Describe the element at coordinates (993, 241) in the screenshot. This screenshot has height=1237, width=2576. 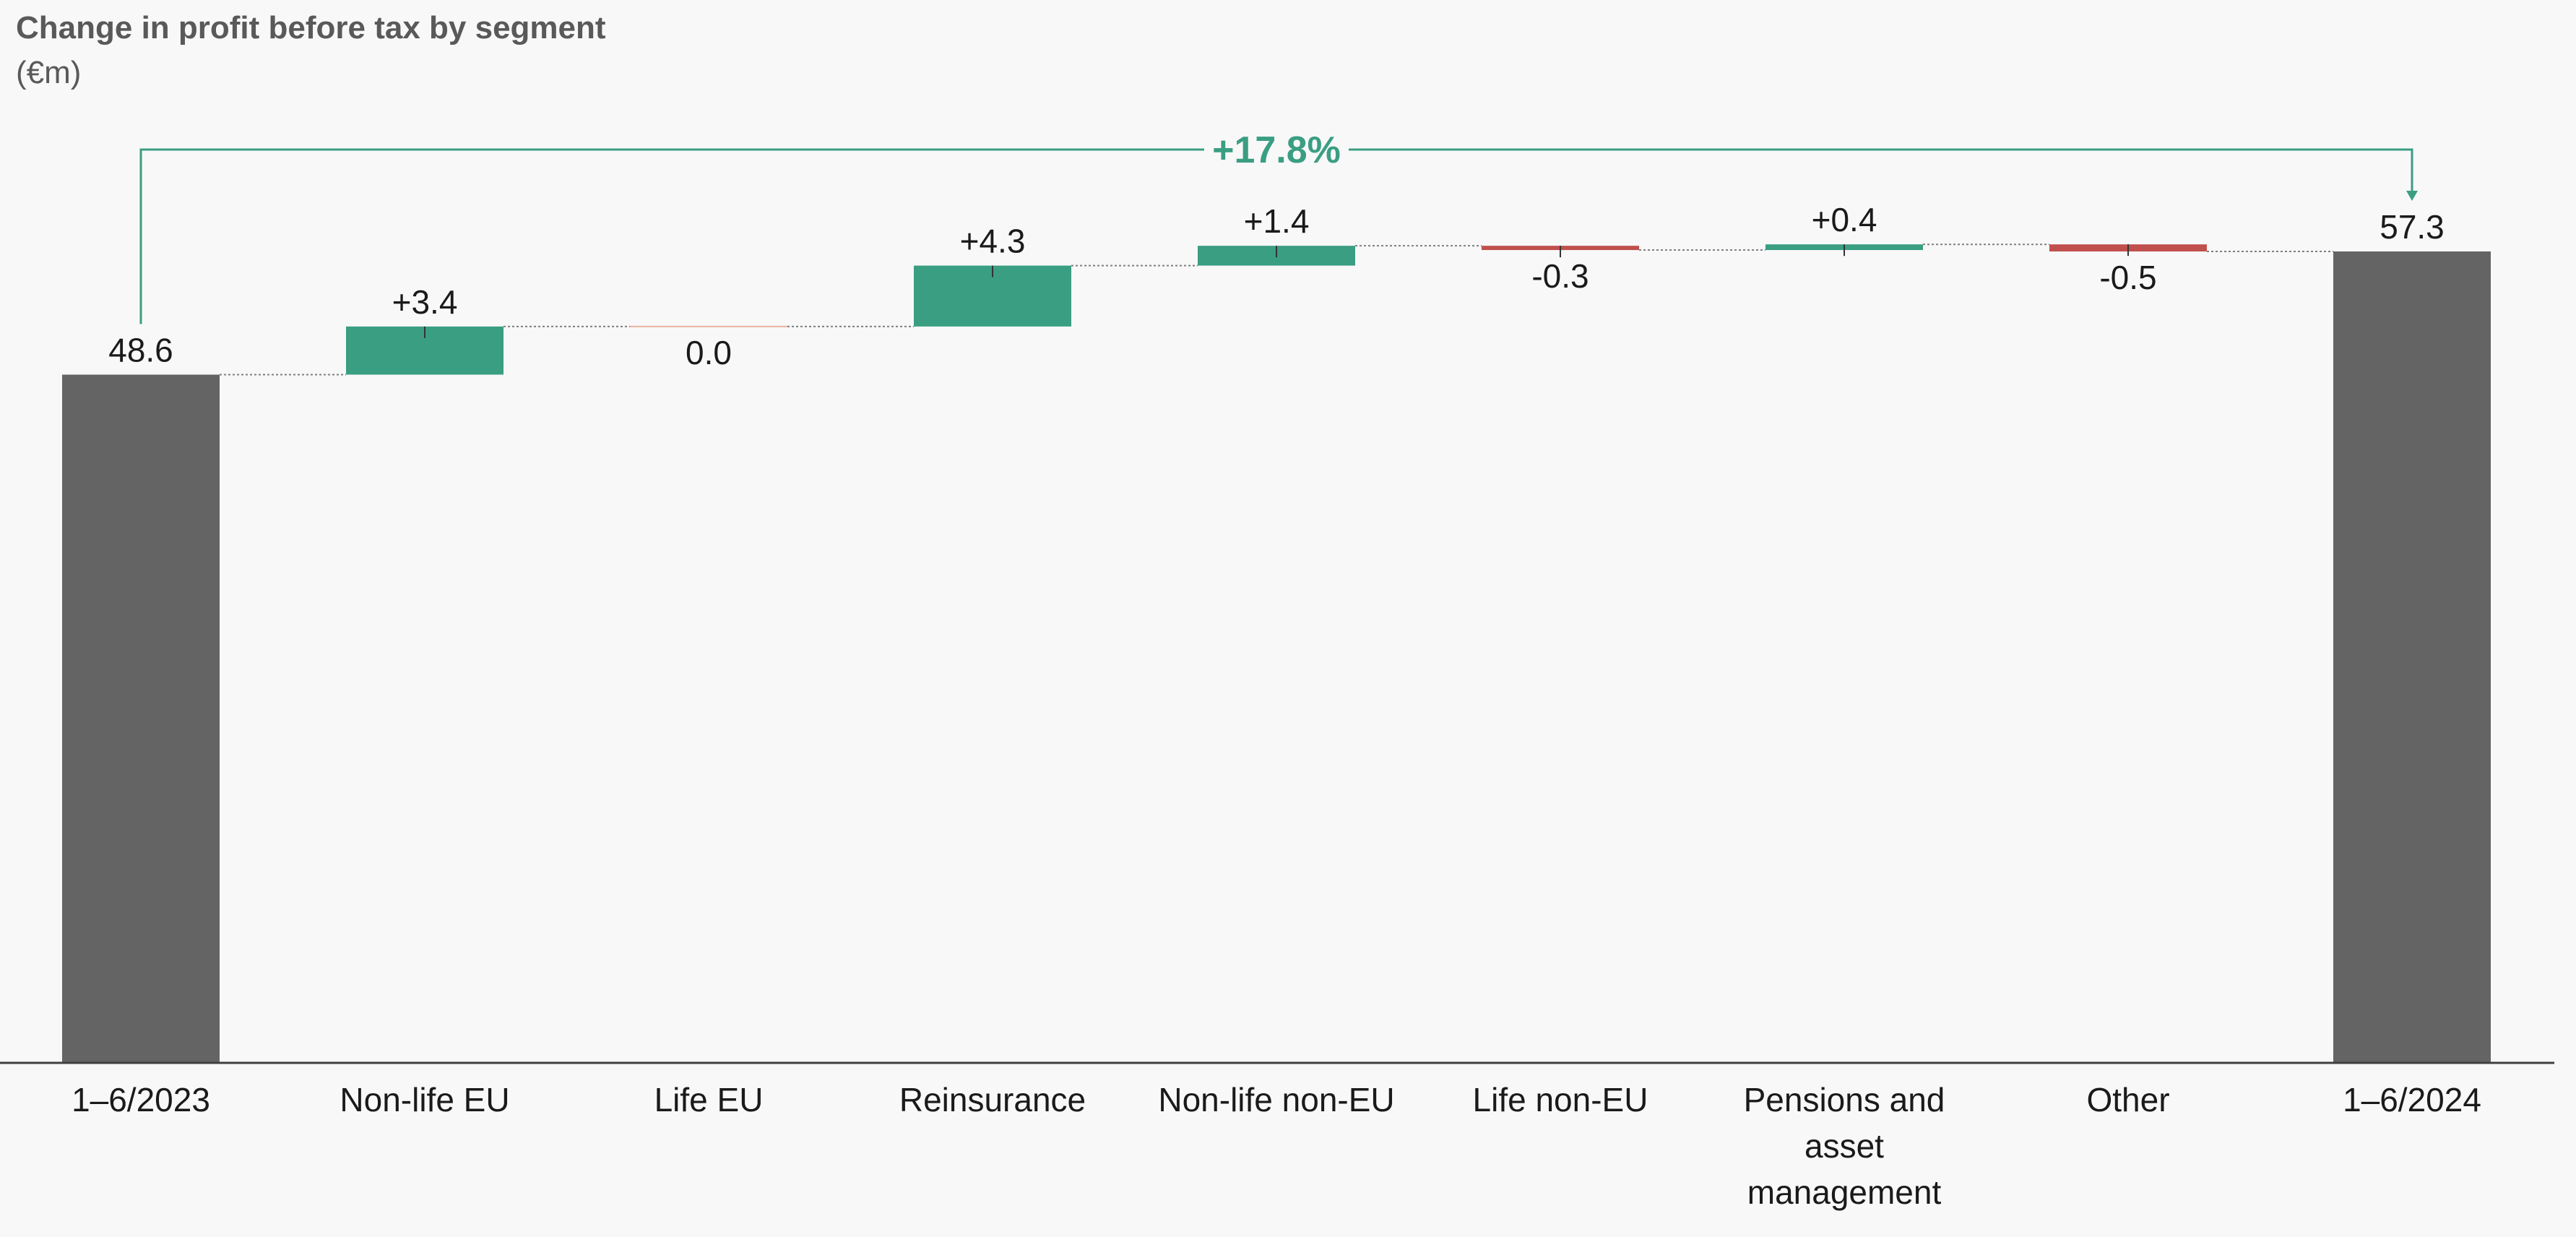
I see `value-label-3: +4.3` at that location.